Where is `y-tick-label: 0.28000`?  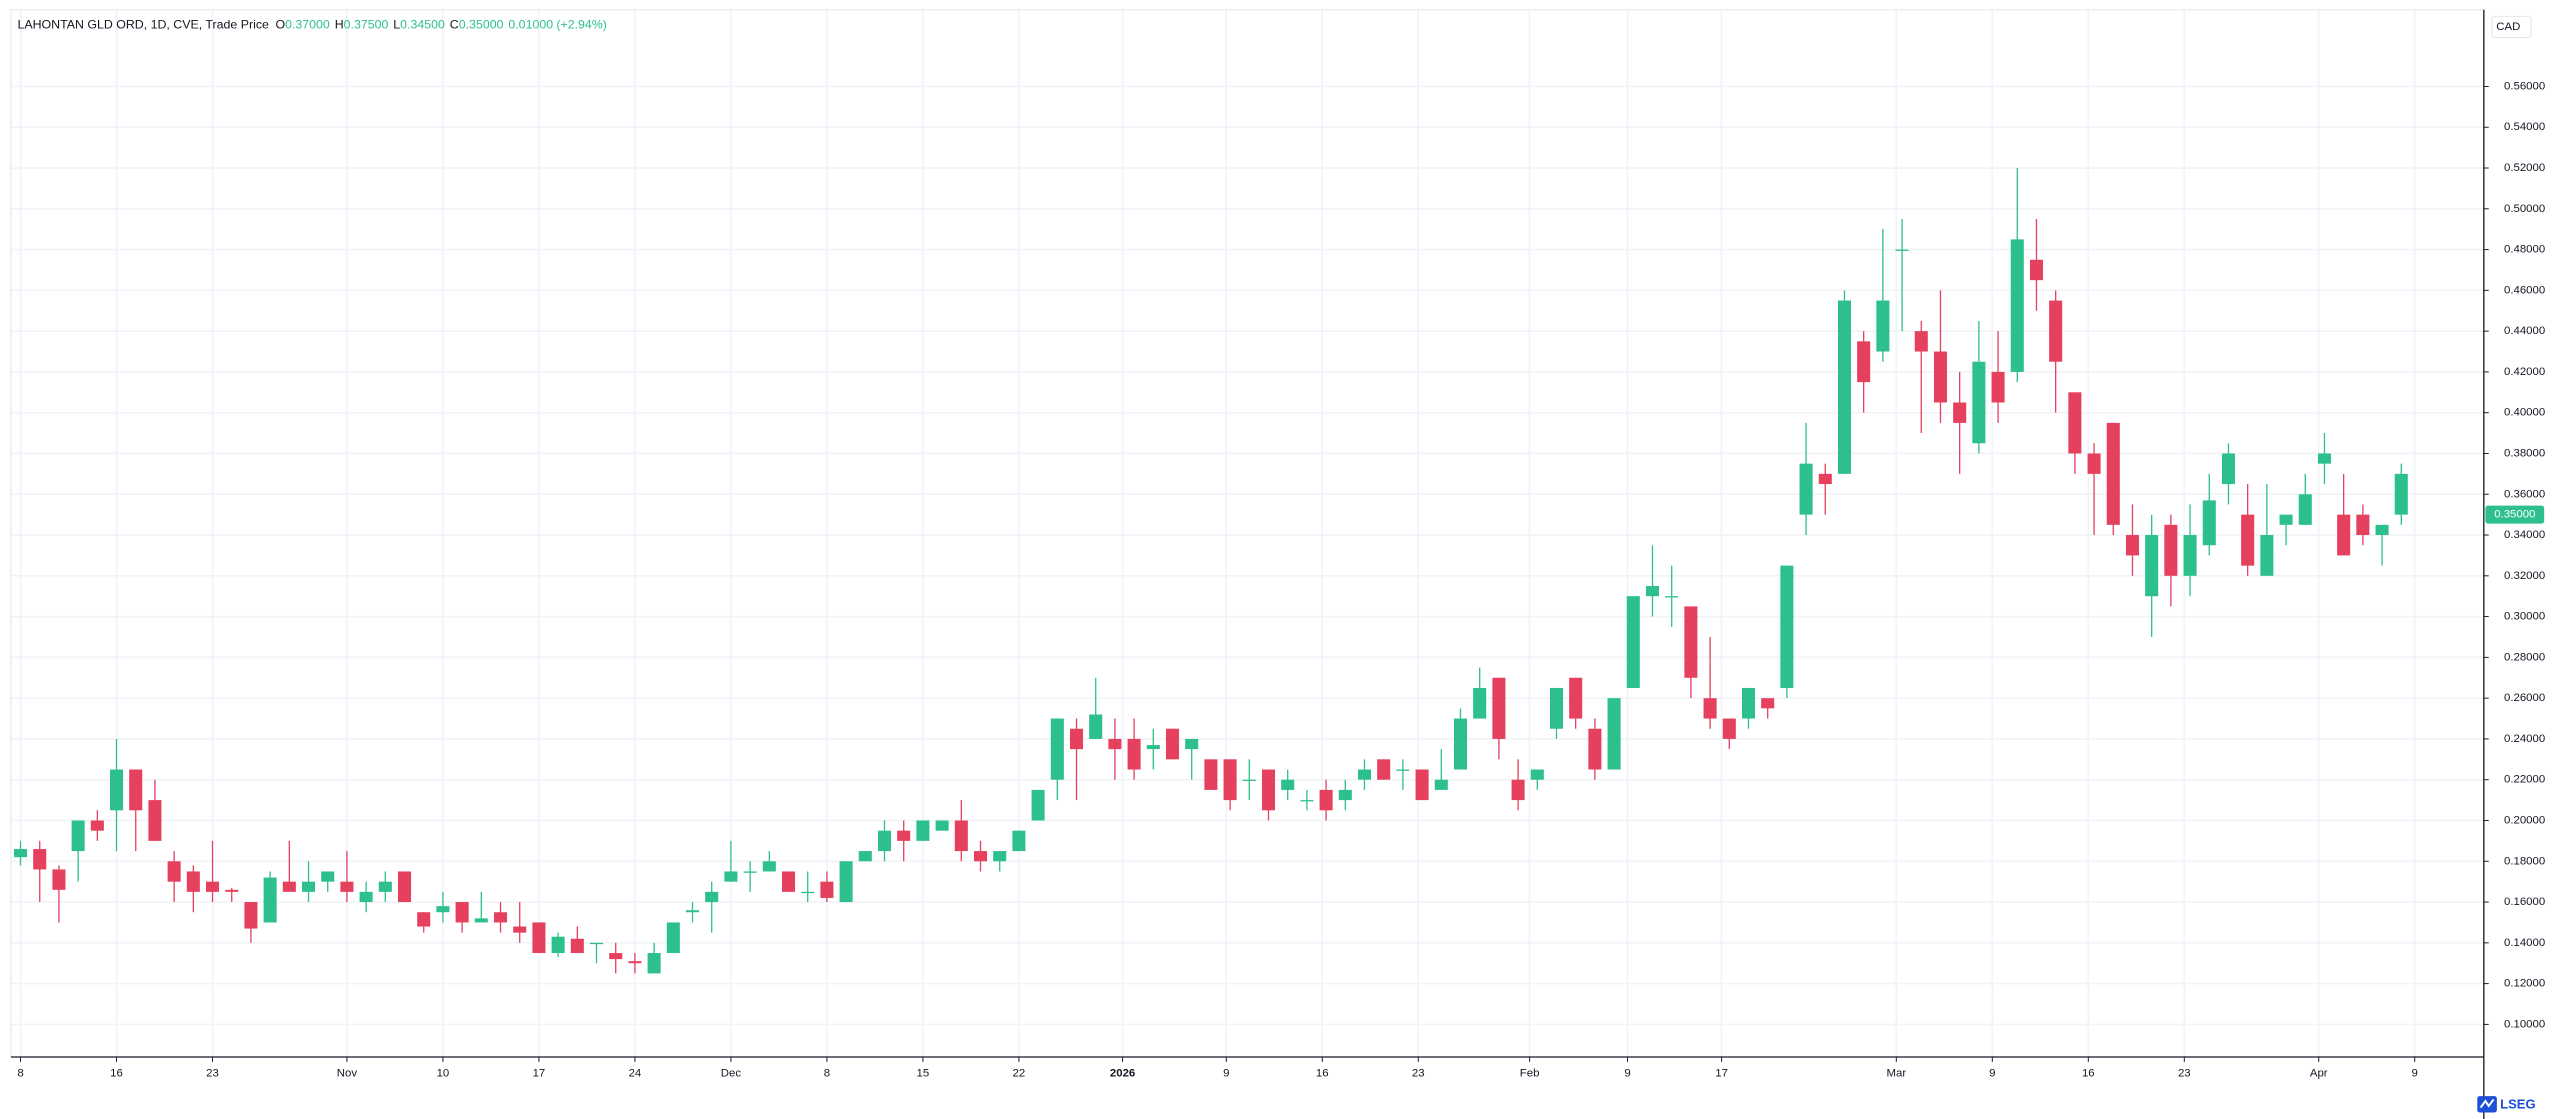 y-tick-label: 0.28000 is located at coordinates (2524, 657).